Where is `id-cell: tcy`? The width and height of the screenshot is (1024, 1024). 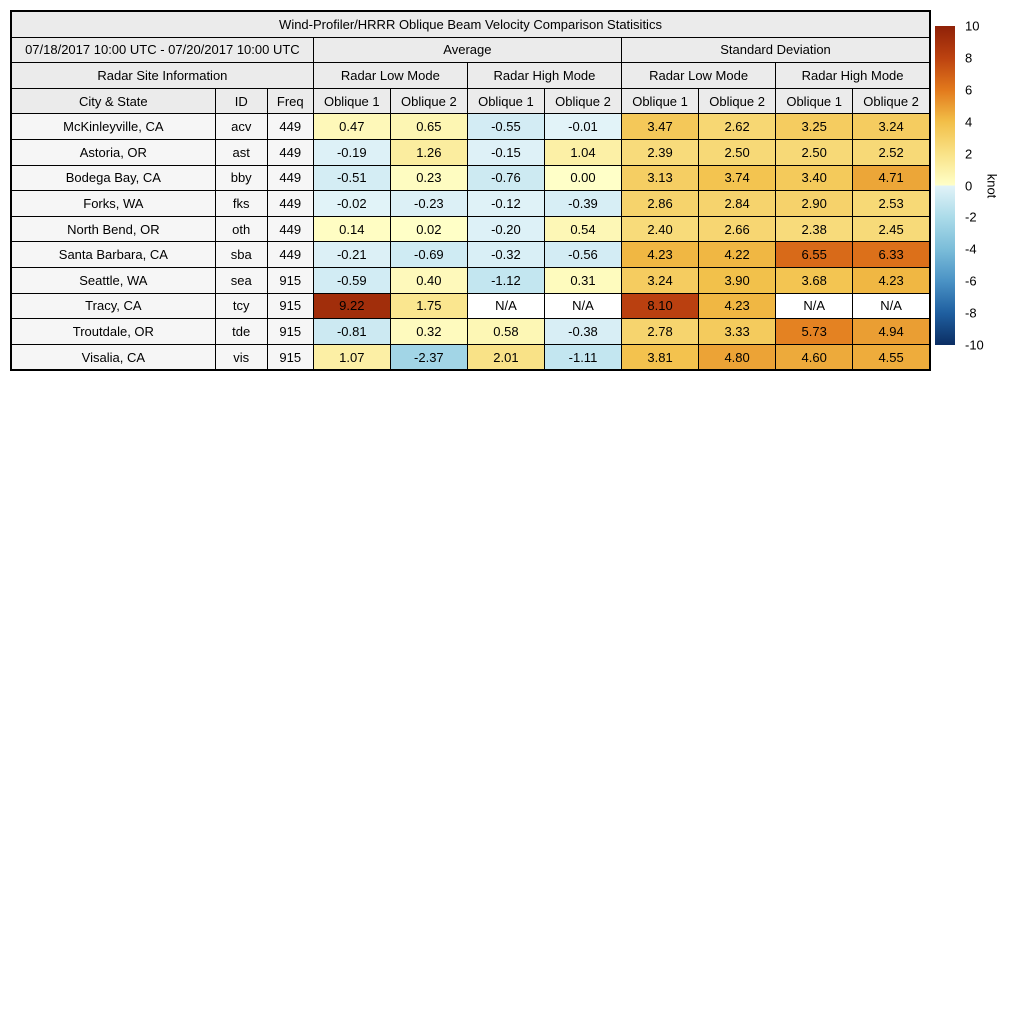 id-cell: tcy is located at coordinates (241, 306).